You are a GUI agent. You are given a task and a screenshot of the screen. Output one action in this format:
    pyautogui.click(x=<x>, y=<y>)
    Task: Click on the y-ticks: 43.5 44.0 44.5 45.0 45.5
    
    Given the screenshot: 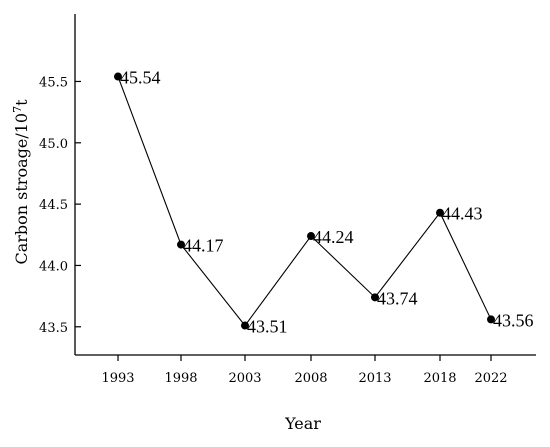 What is the action you would take?
    pyautogui.click(x=60, y=205)
    